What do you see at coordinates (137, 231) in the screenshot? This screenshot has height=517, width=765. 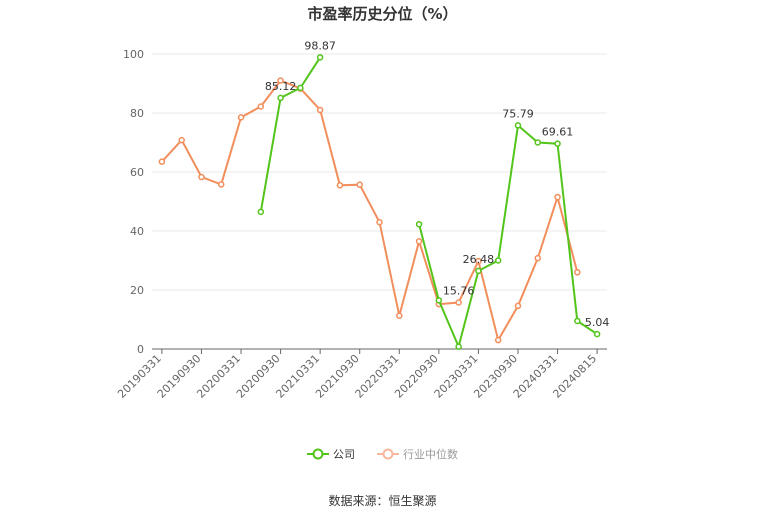 I see `y-tick-label: 40` at bounding box center [137, 231].